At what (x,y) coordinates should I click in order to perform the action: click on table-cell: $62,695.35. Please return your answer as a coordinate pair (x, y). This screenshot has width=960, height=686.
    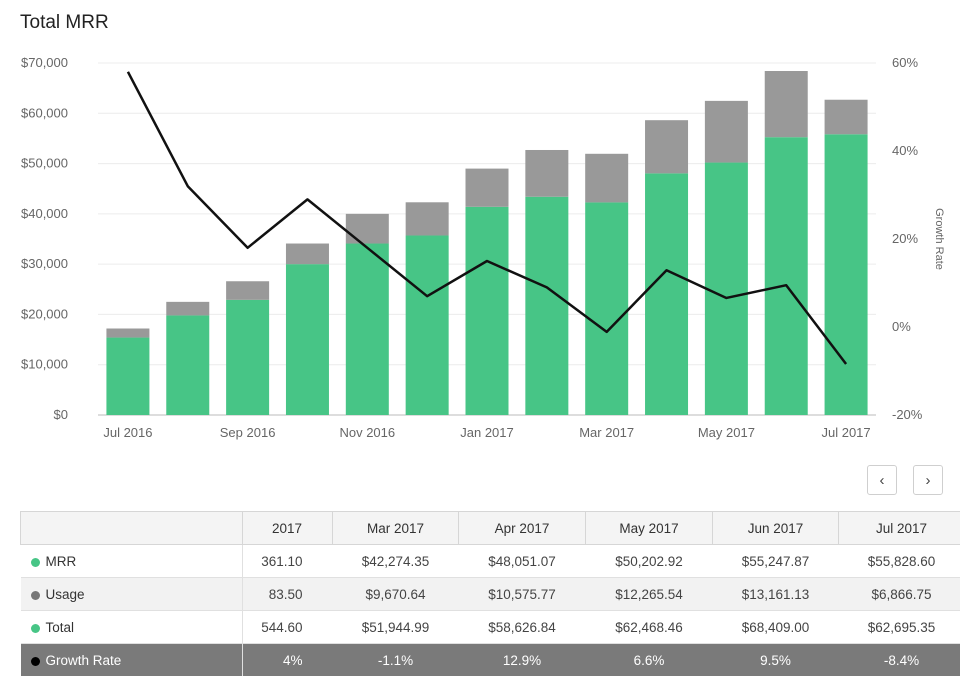
    Looking at the image, I should click on (899, 627).